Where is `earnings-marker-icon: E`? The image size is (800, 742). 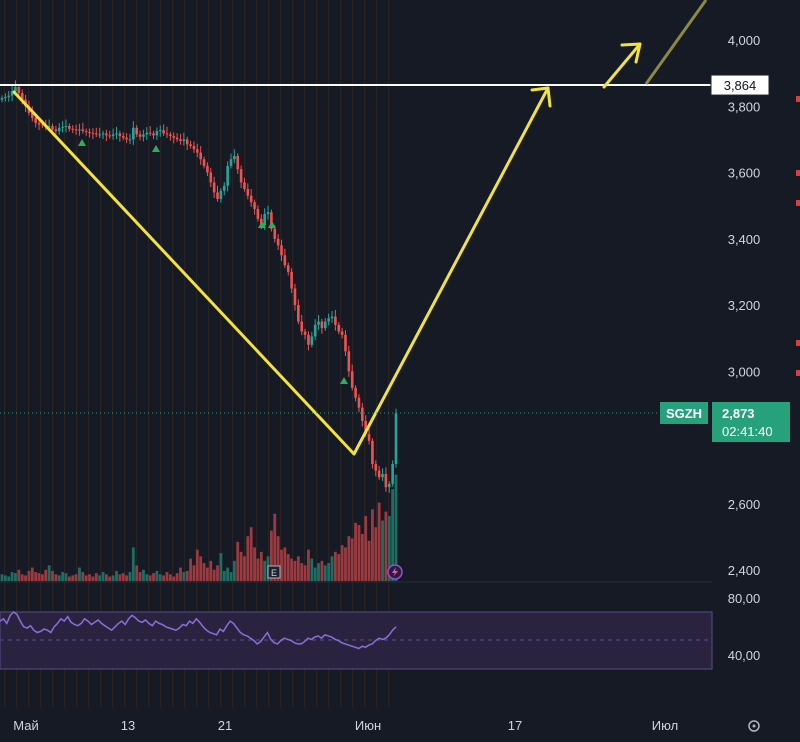
earnings-marker-icon: E is located at coordinates (274, 572).